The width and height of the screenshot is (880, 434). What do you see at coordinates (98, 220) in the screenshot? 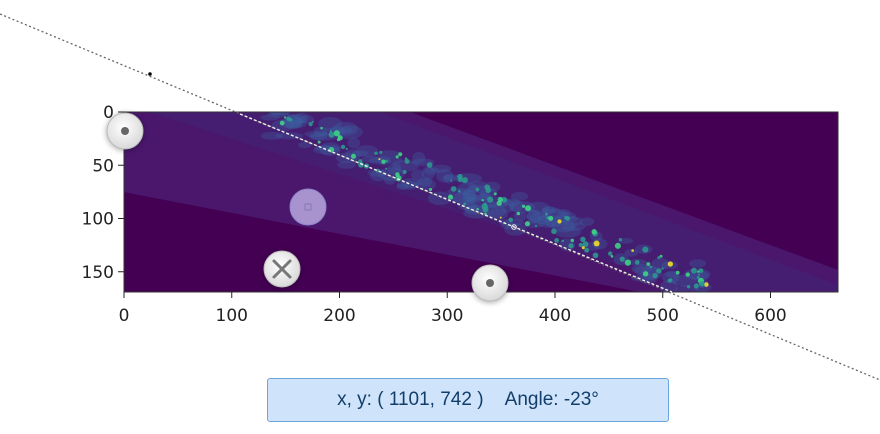
I see `y-tick-label: 100` at bounding box center [98, 220].